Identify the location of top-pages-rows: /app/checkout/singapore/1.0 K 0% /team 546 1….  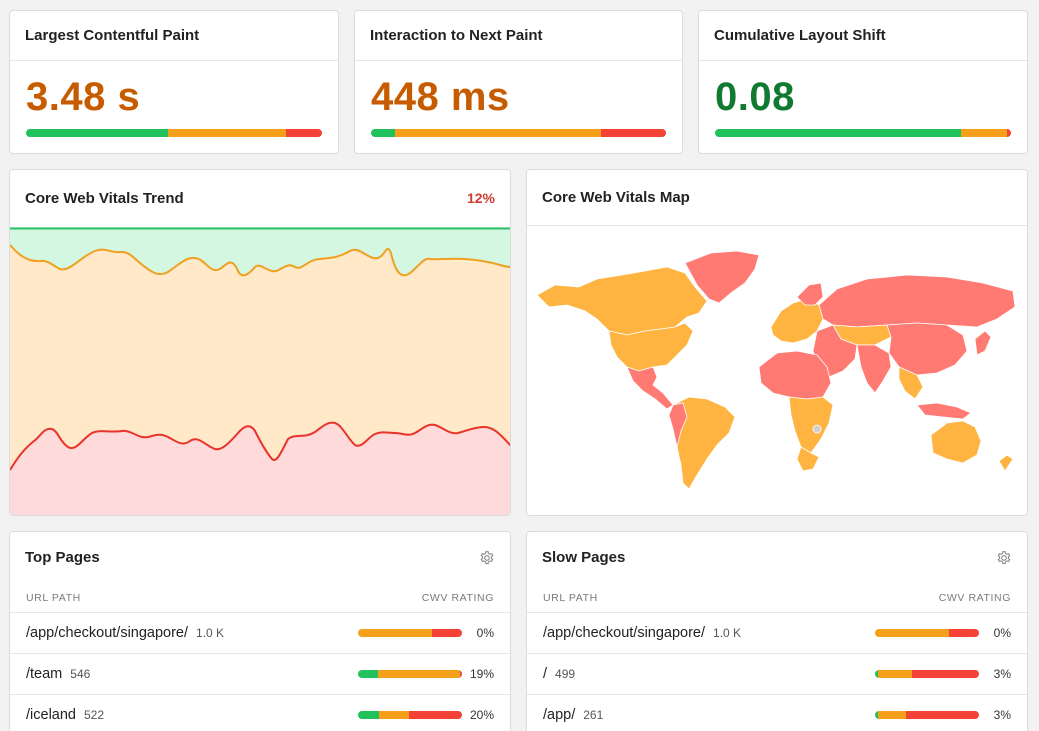
(260, 672).